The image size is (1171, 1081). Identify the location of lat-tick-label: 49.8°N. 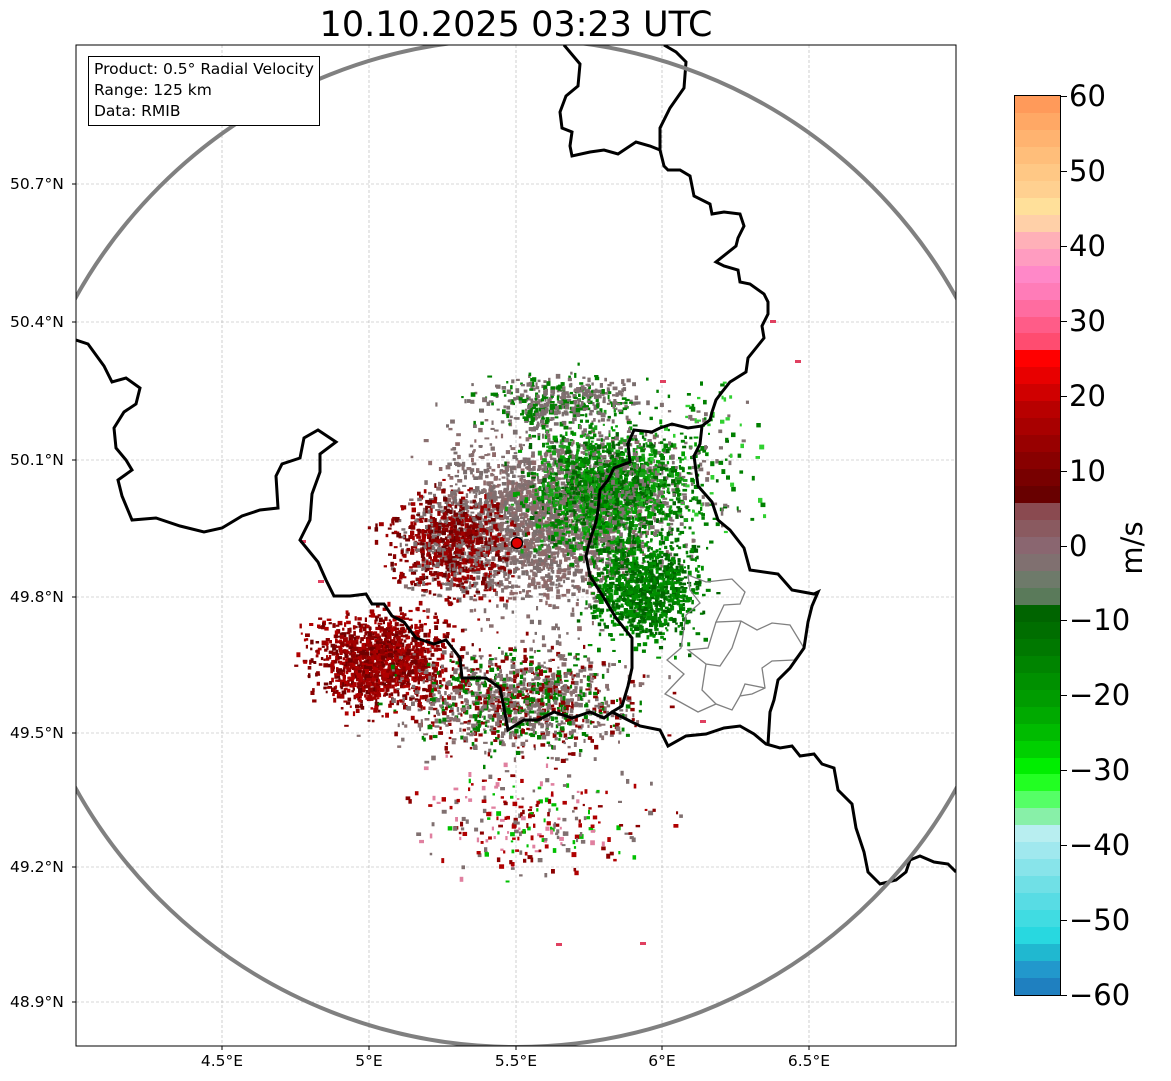
(37, 597).